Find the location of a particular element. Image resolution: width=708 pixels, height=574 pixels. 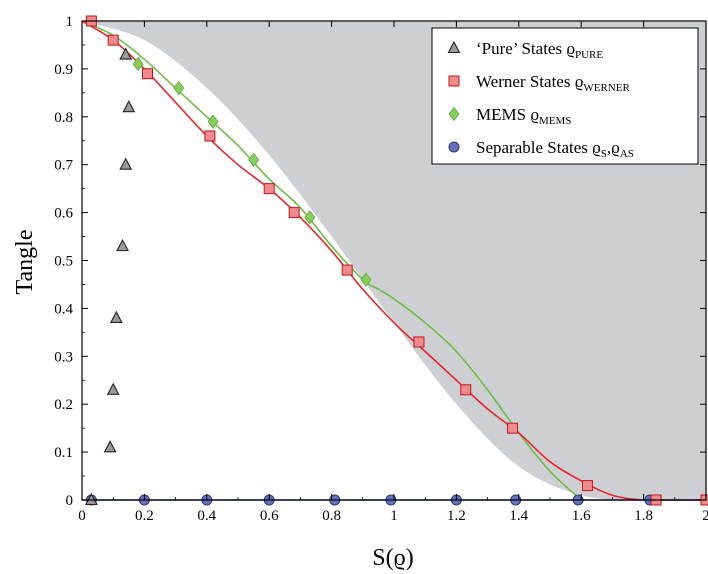

y-tick-label-10: 1 is located at coordinates (70, 22).